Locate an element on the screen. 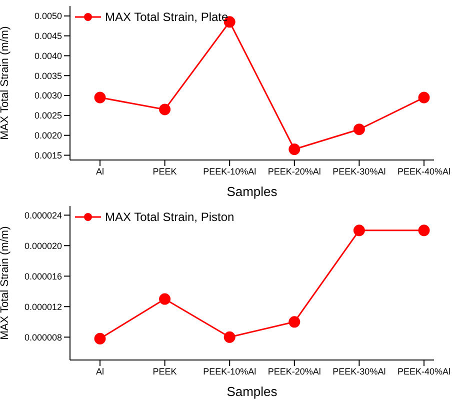  y-tick-label: 0.0030 is located at coordinates (48, 95).